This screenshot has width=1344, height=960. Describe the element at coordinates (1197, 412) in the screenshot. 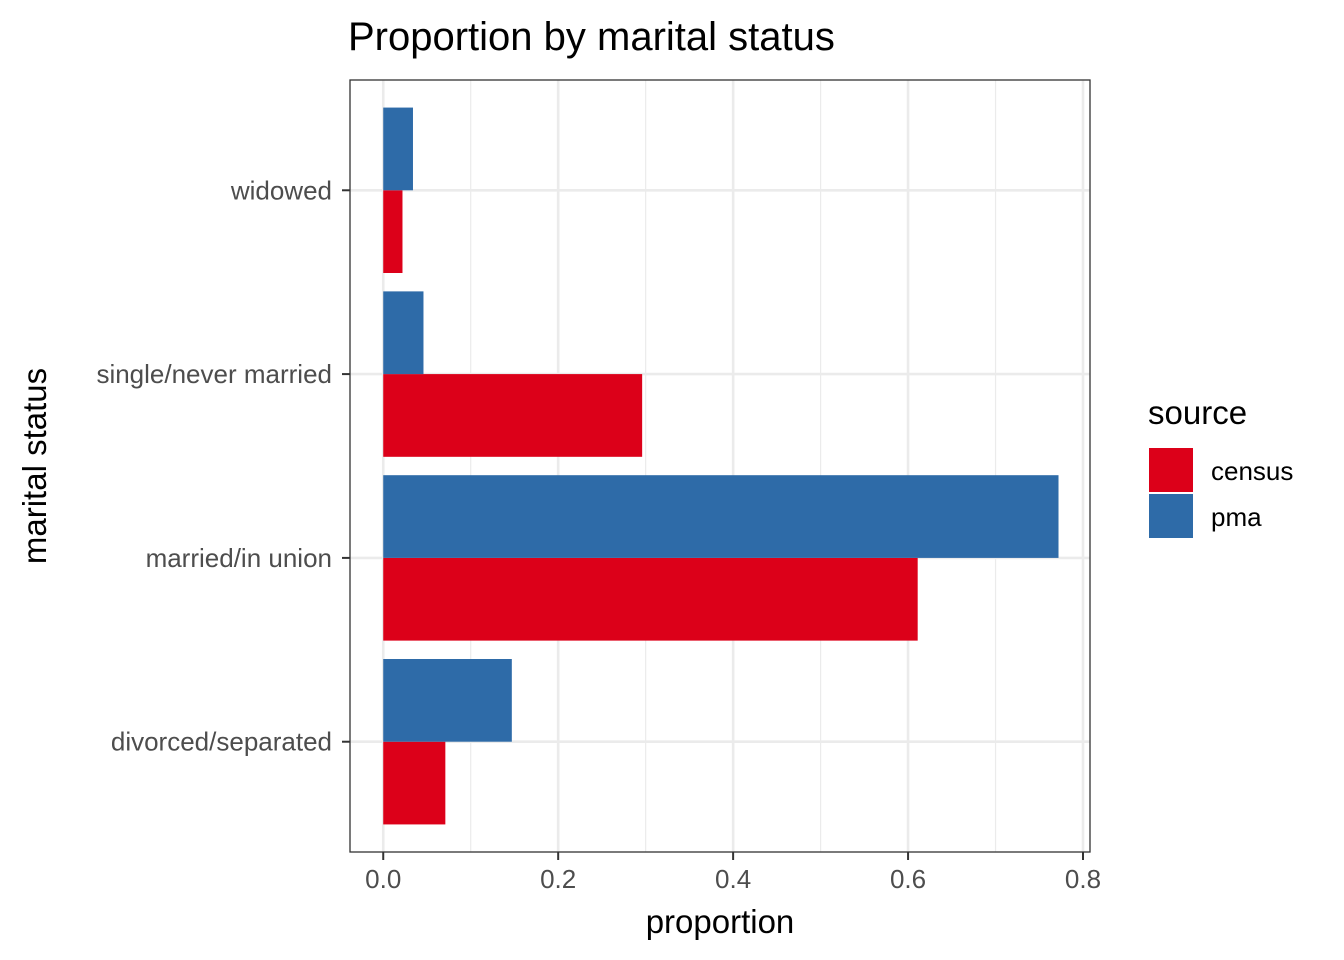

I see `legend-title: source` at that location.